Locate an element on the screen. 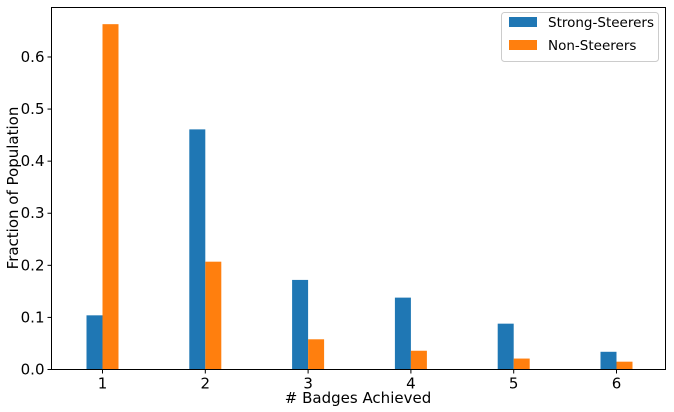  x-tick-label: 4 is located at coordinates (411, 384).